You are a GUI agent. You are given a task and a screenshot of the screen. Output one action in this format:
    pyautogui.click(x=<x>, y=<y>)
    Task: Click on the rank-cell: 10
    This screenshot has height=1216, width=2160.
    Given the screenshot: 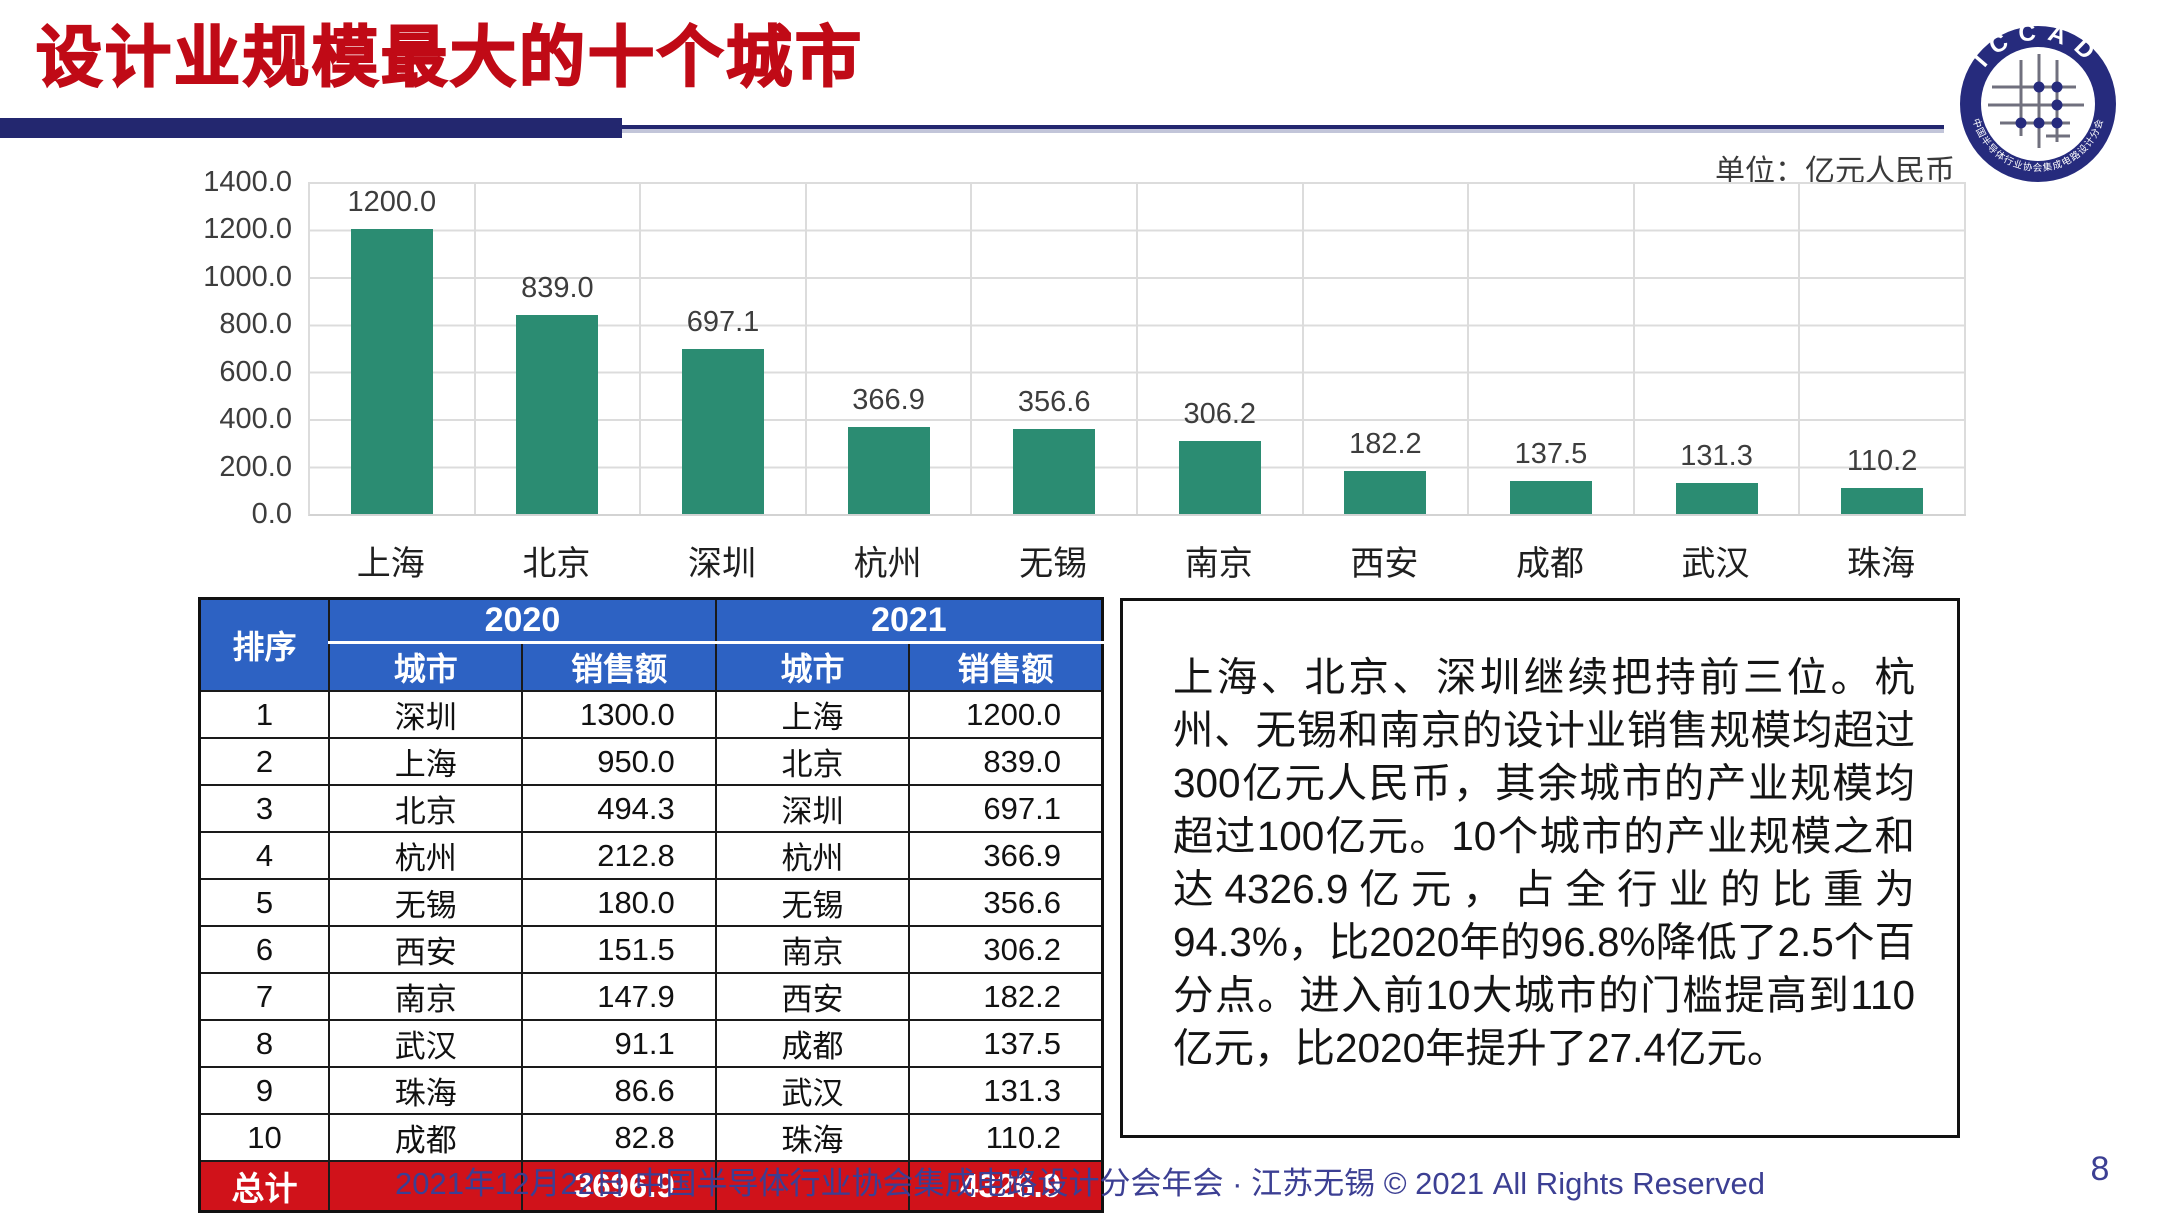 What is the action you would take?
    pyautogui.click(x=264, y=1137)
    